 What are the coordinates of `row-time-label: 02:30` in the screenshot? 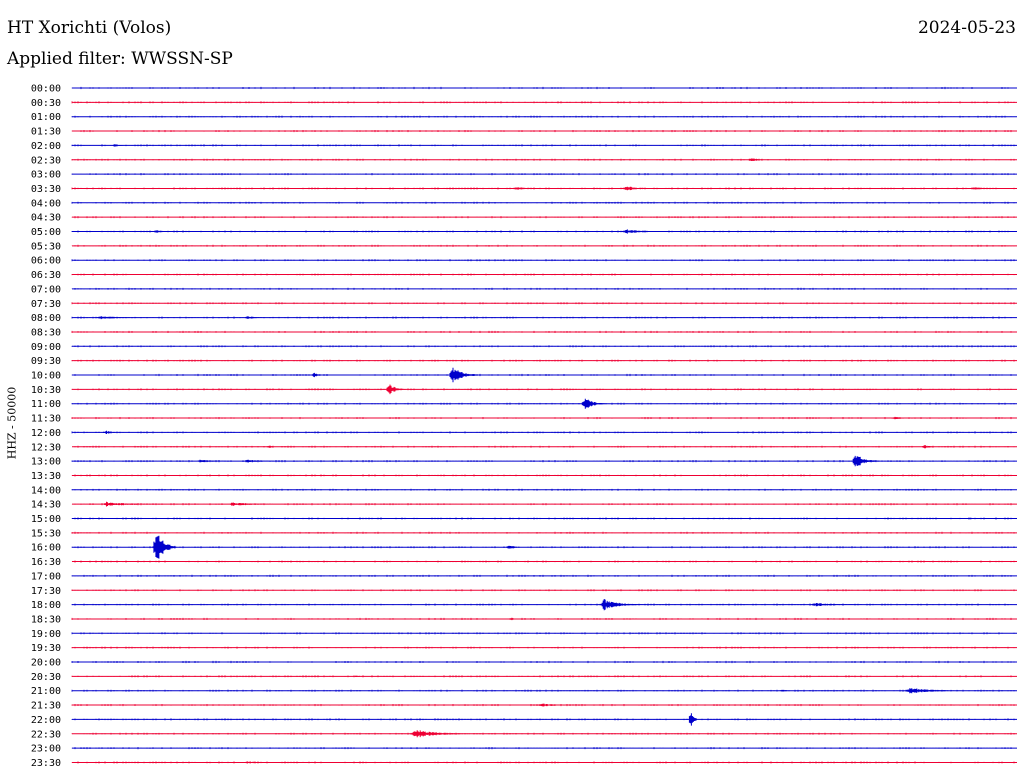 It's located at (46, 160).